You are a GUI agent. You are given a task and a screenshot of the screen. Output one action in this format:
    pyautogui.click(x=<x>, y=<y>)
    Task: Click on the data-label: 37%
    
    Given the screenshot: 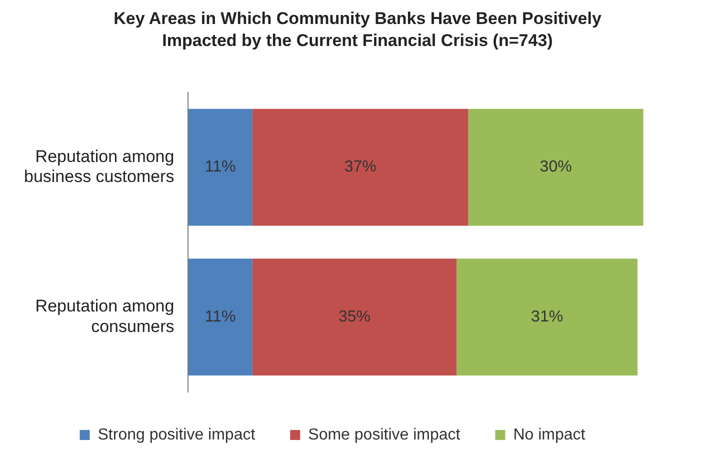 What is the action you would take?
    pyautogui.click(x=360, y=167)
    